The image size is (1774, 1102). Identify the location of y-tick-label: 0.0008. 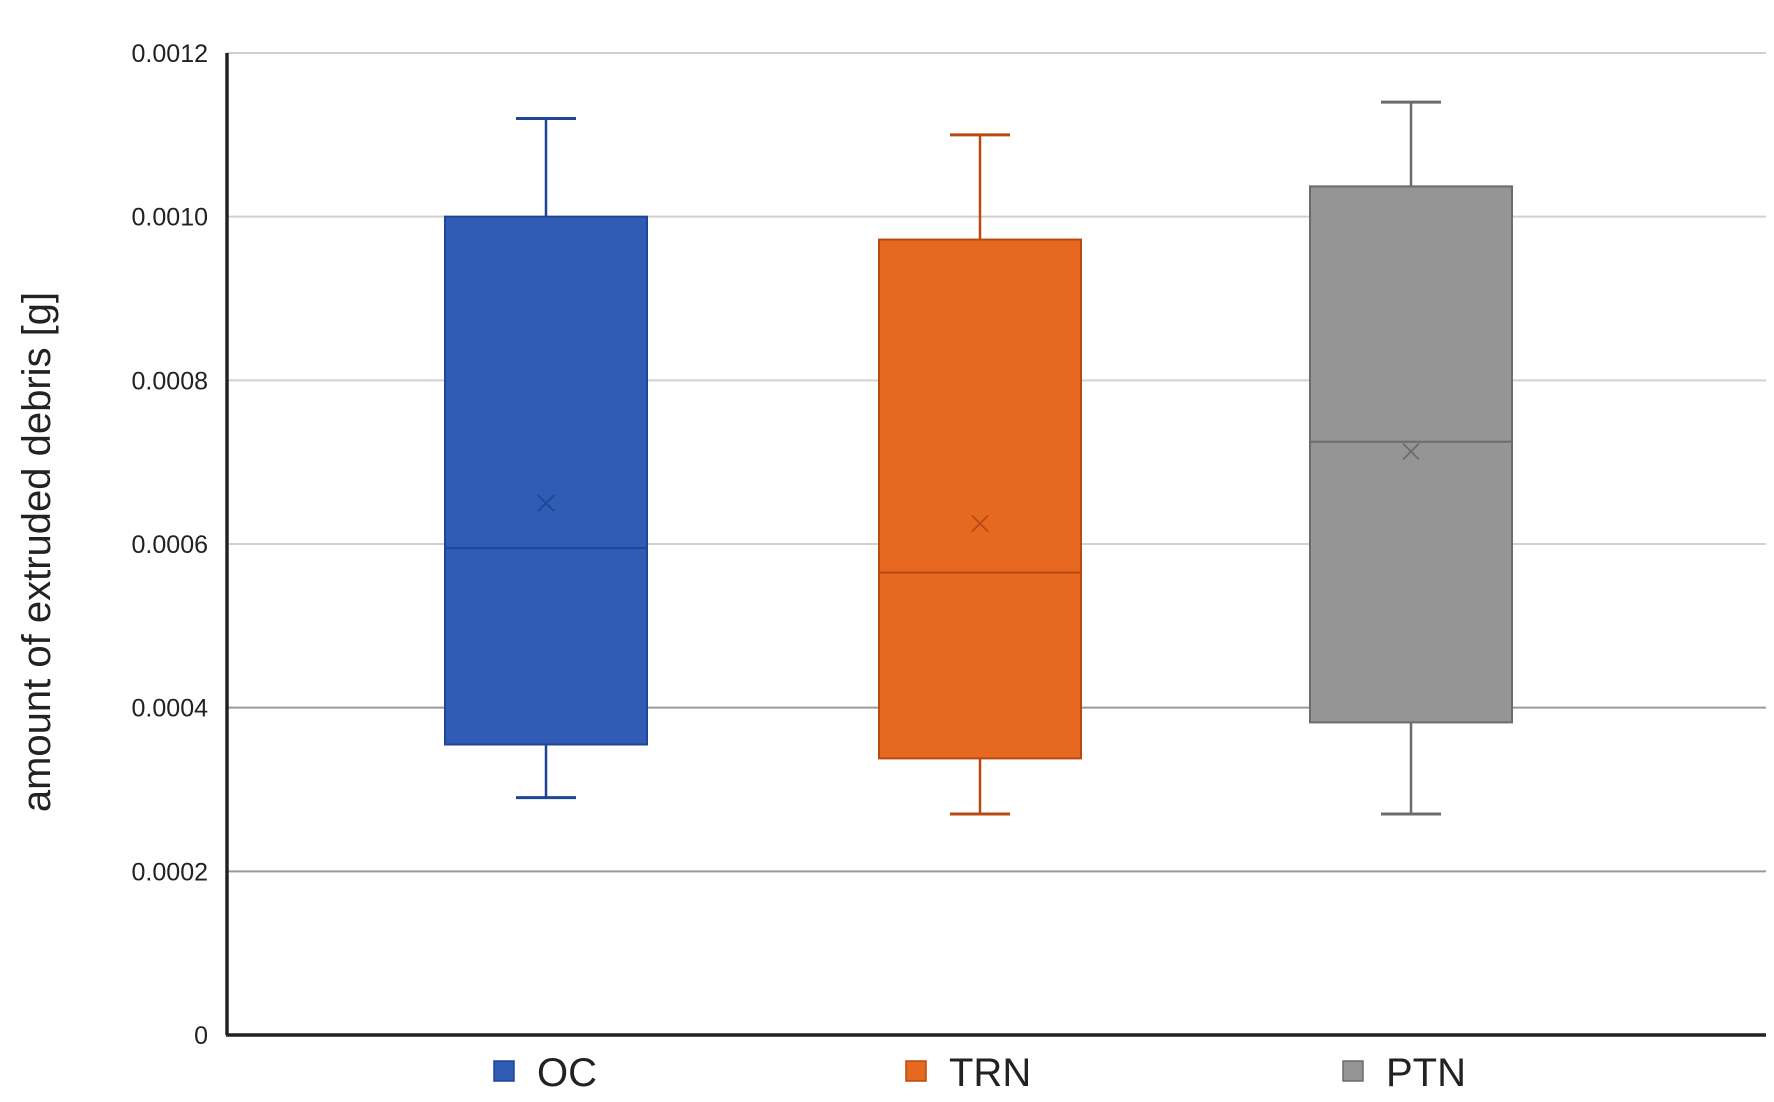
(170, 381).